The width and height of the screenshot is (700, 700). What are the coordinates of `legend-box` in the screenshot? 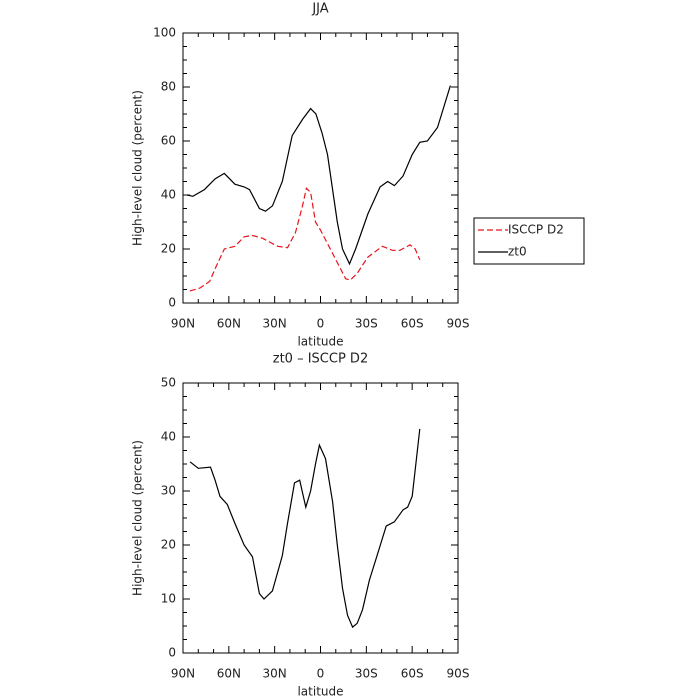 It's located at (529, 241).